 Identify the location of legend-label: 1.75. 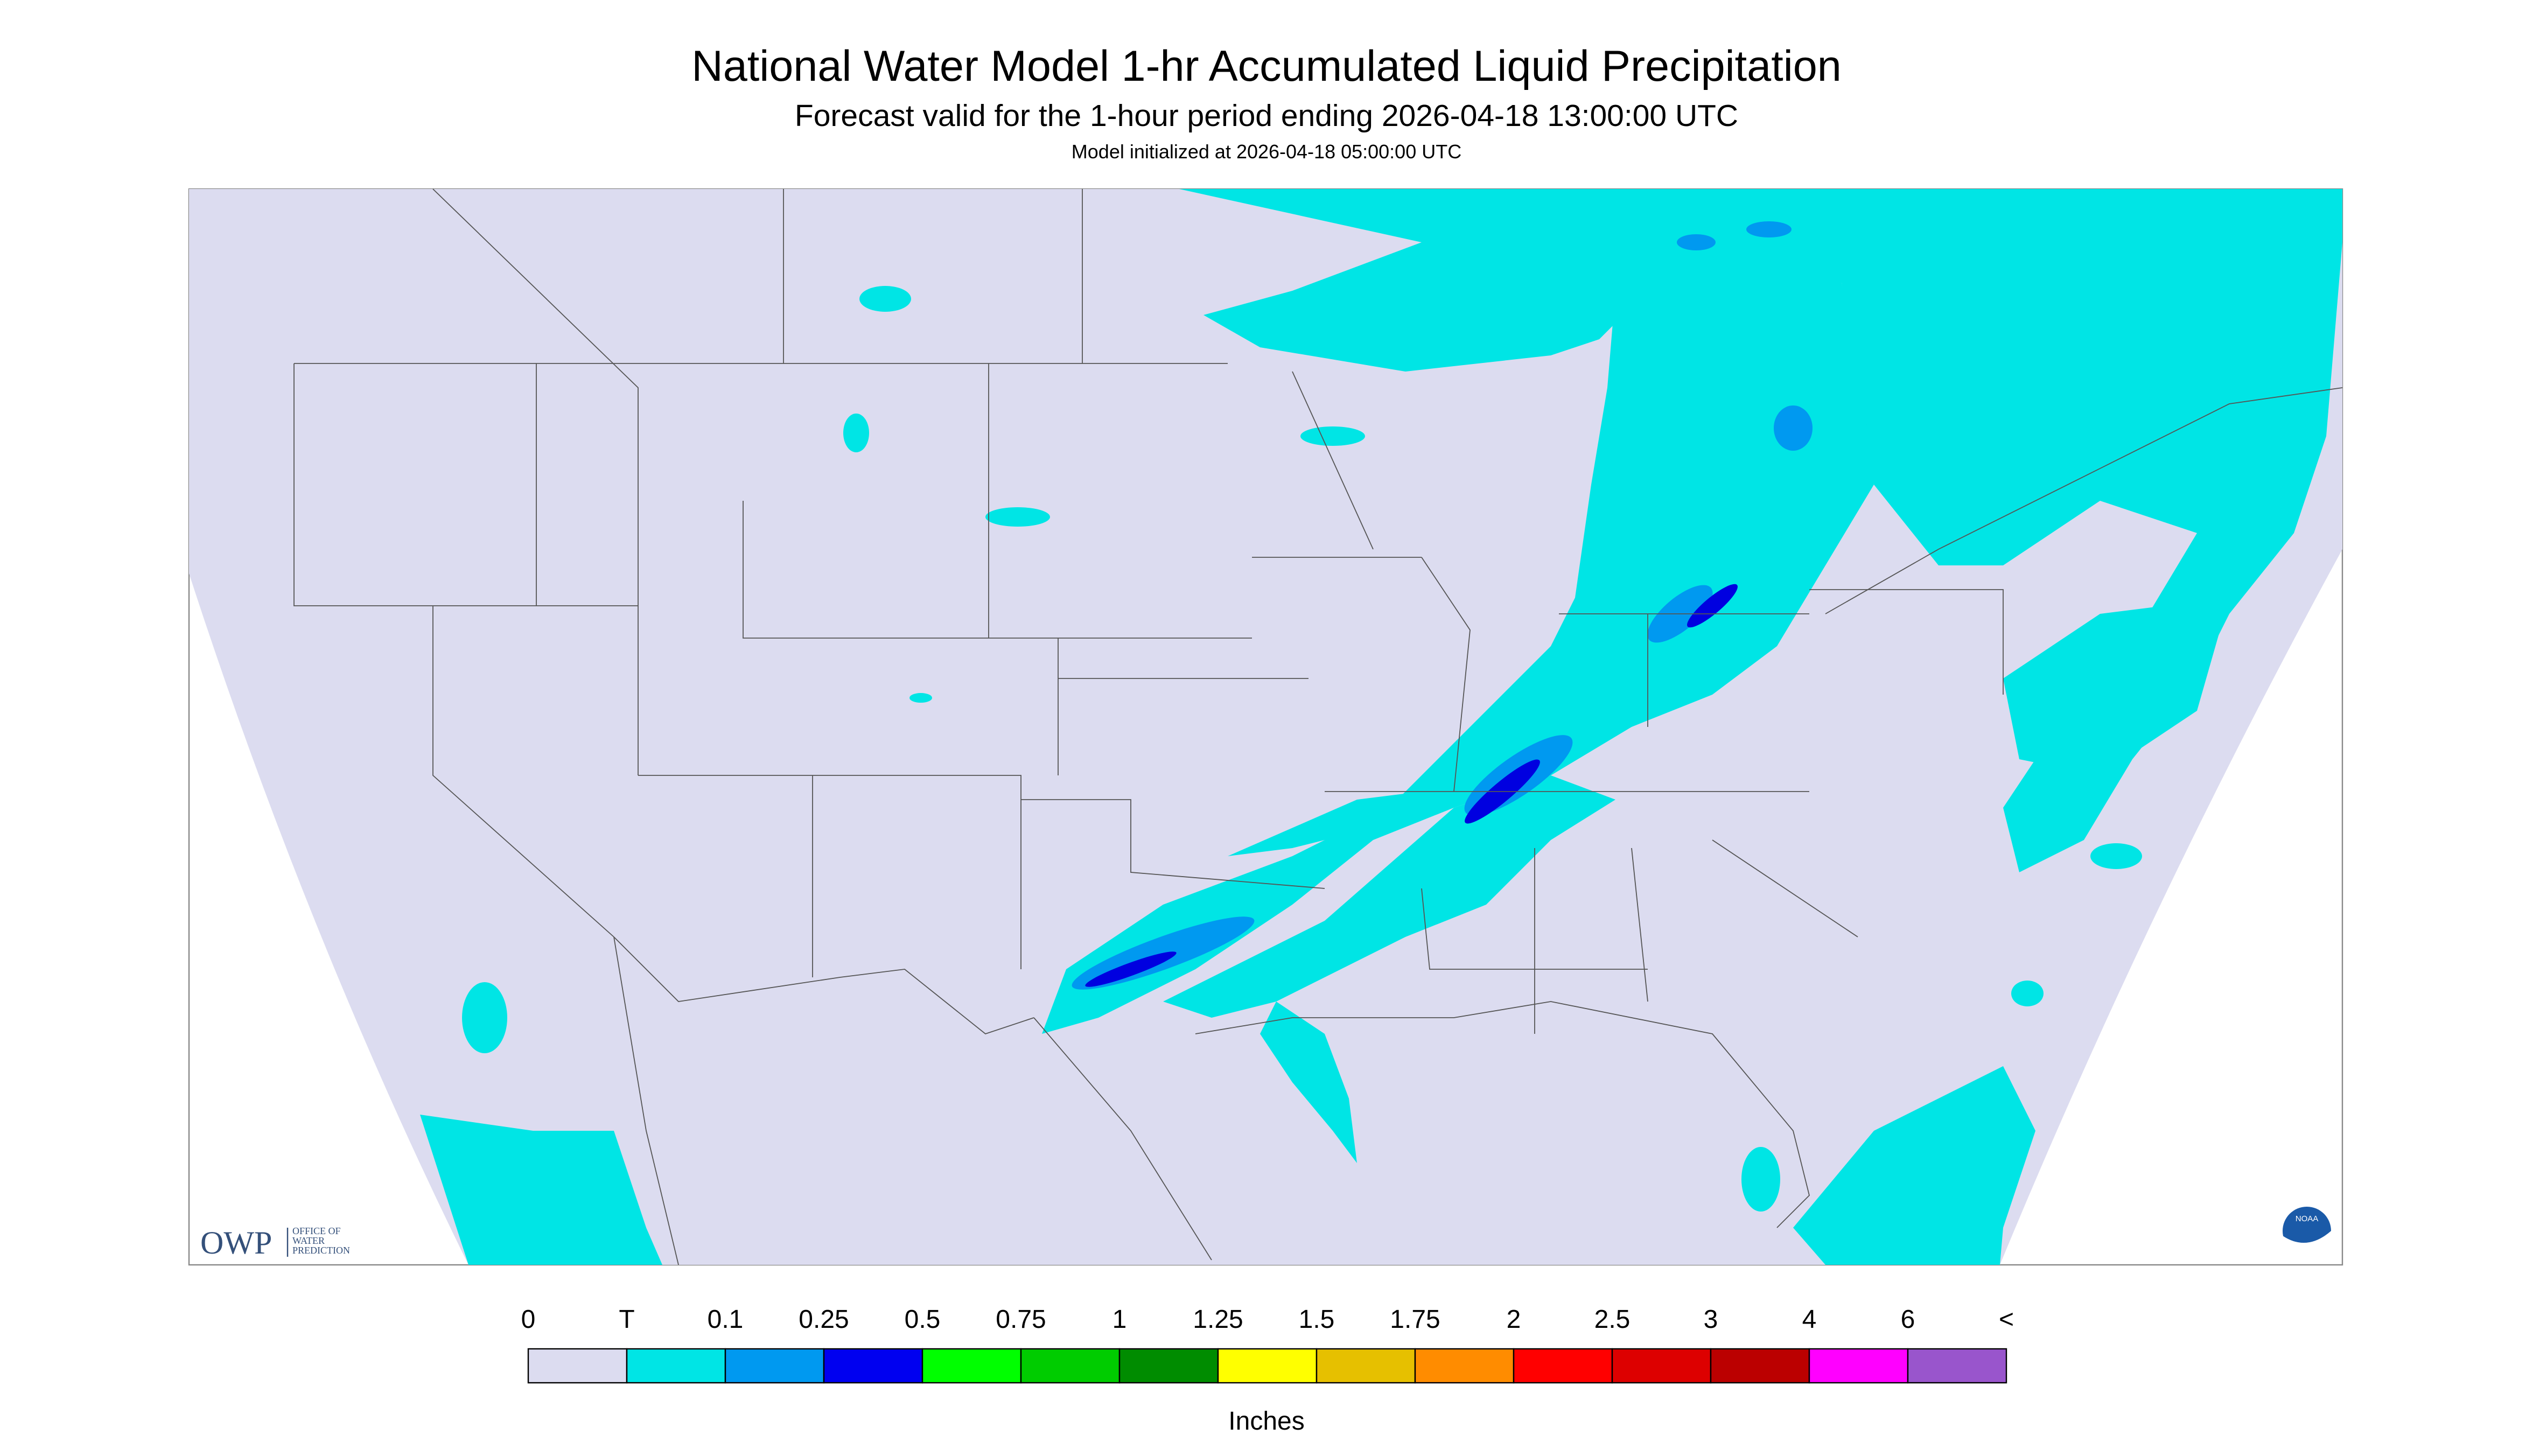
(1415, 1319).